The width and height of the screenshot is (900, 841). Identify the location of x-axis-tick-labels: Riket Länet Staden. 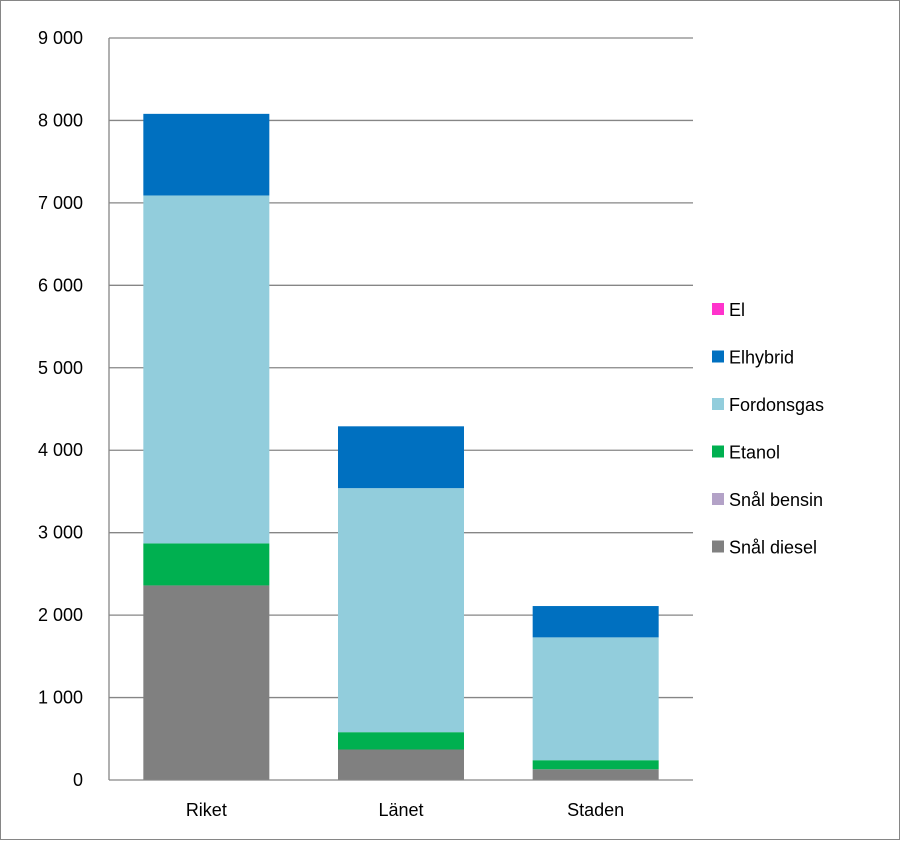
(405, 810).